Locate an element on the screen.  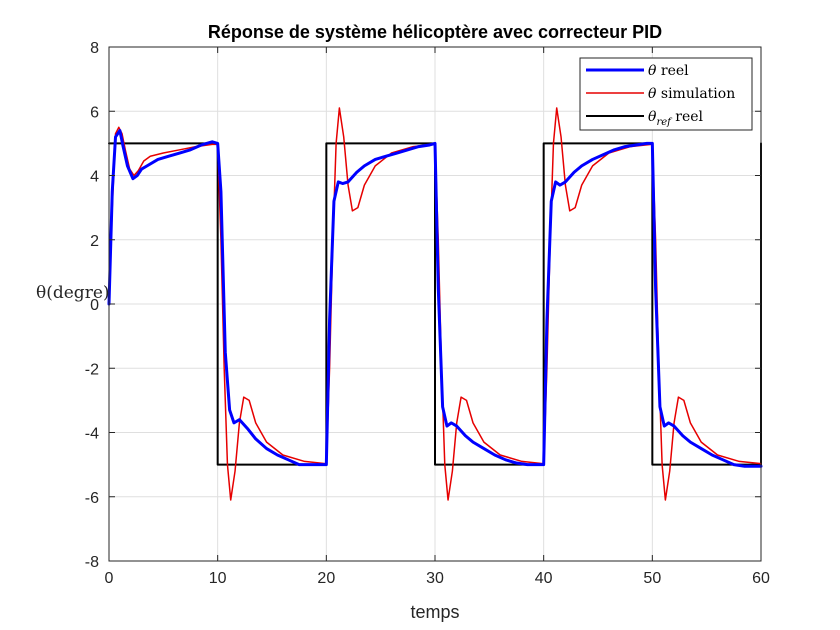
y-tick-label: 4 is located at coordinates (94, 177).